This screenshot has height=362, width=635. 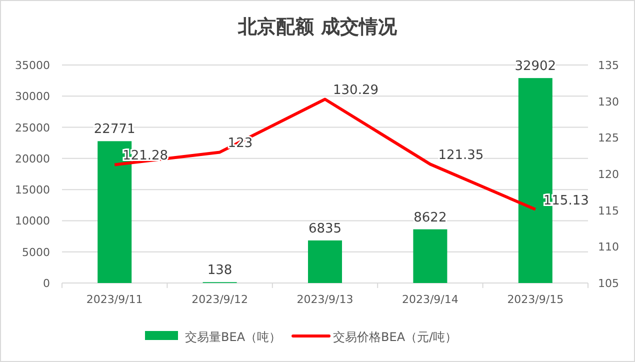 What do you see at coordinates (325, 228) in the screenshot?
I see `data-label: 6835` at bounding box center [325, 228].